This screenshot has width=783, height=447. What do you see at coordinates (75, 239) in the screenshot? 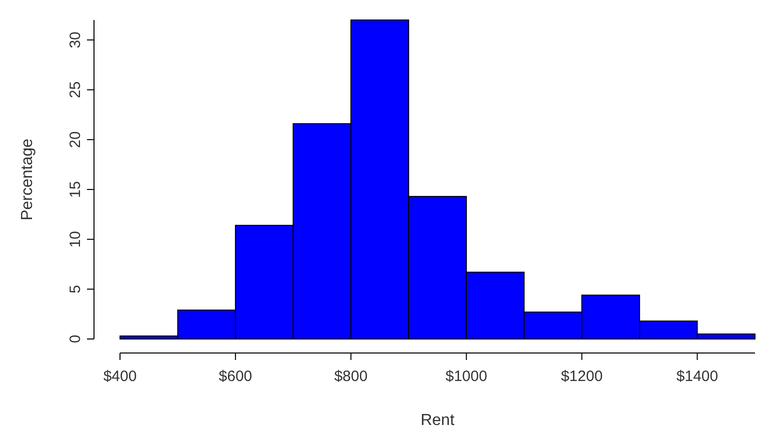
I see `y-tick-label: 10` at bounding box center [75, 239].